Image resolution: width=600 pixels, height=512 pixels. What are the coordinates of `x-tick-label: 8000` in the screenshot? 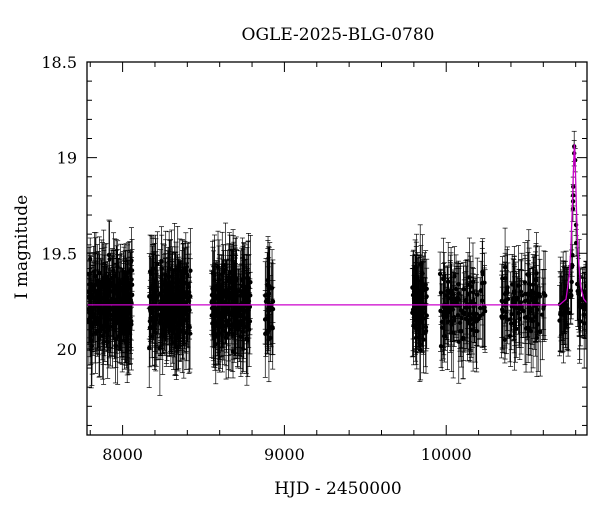 It's located at (122, 454).